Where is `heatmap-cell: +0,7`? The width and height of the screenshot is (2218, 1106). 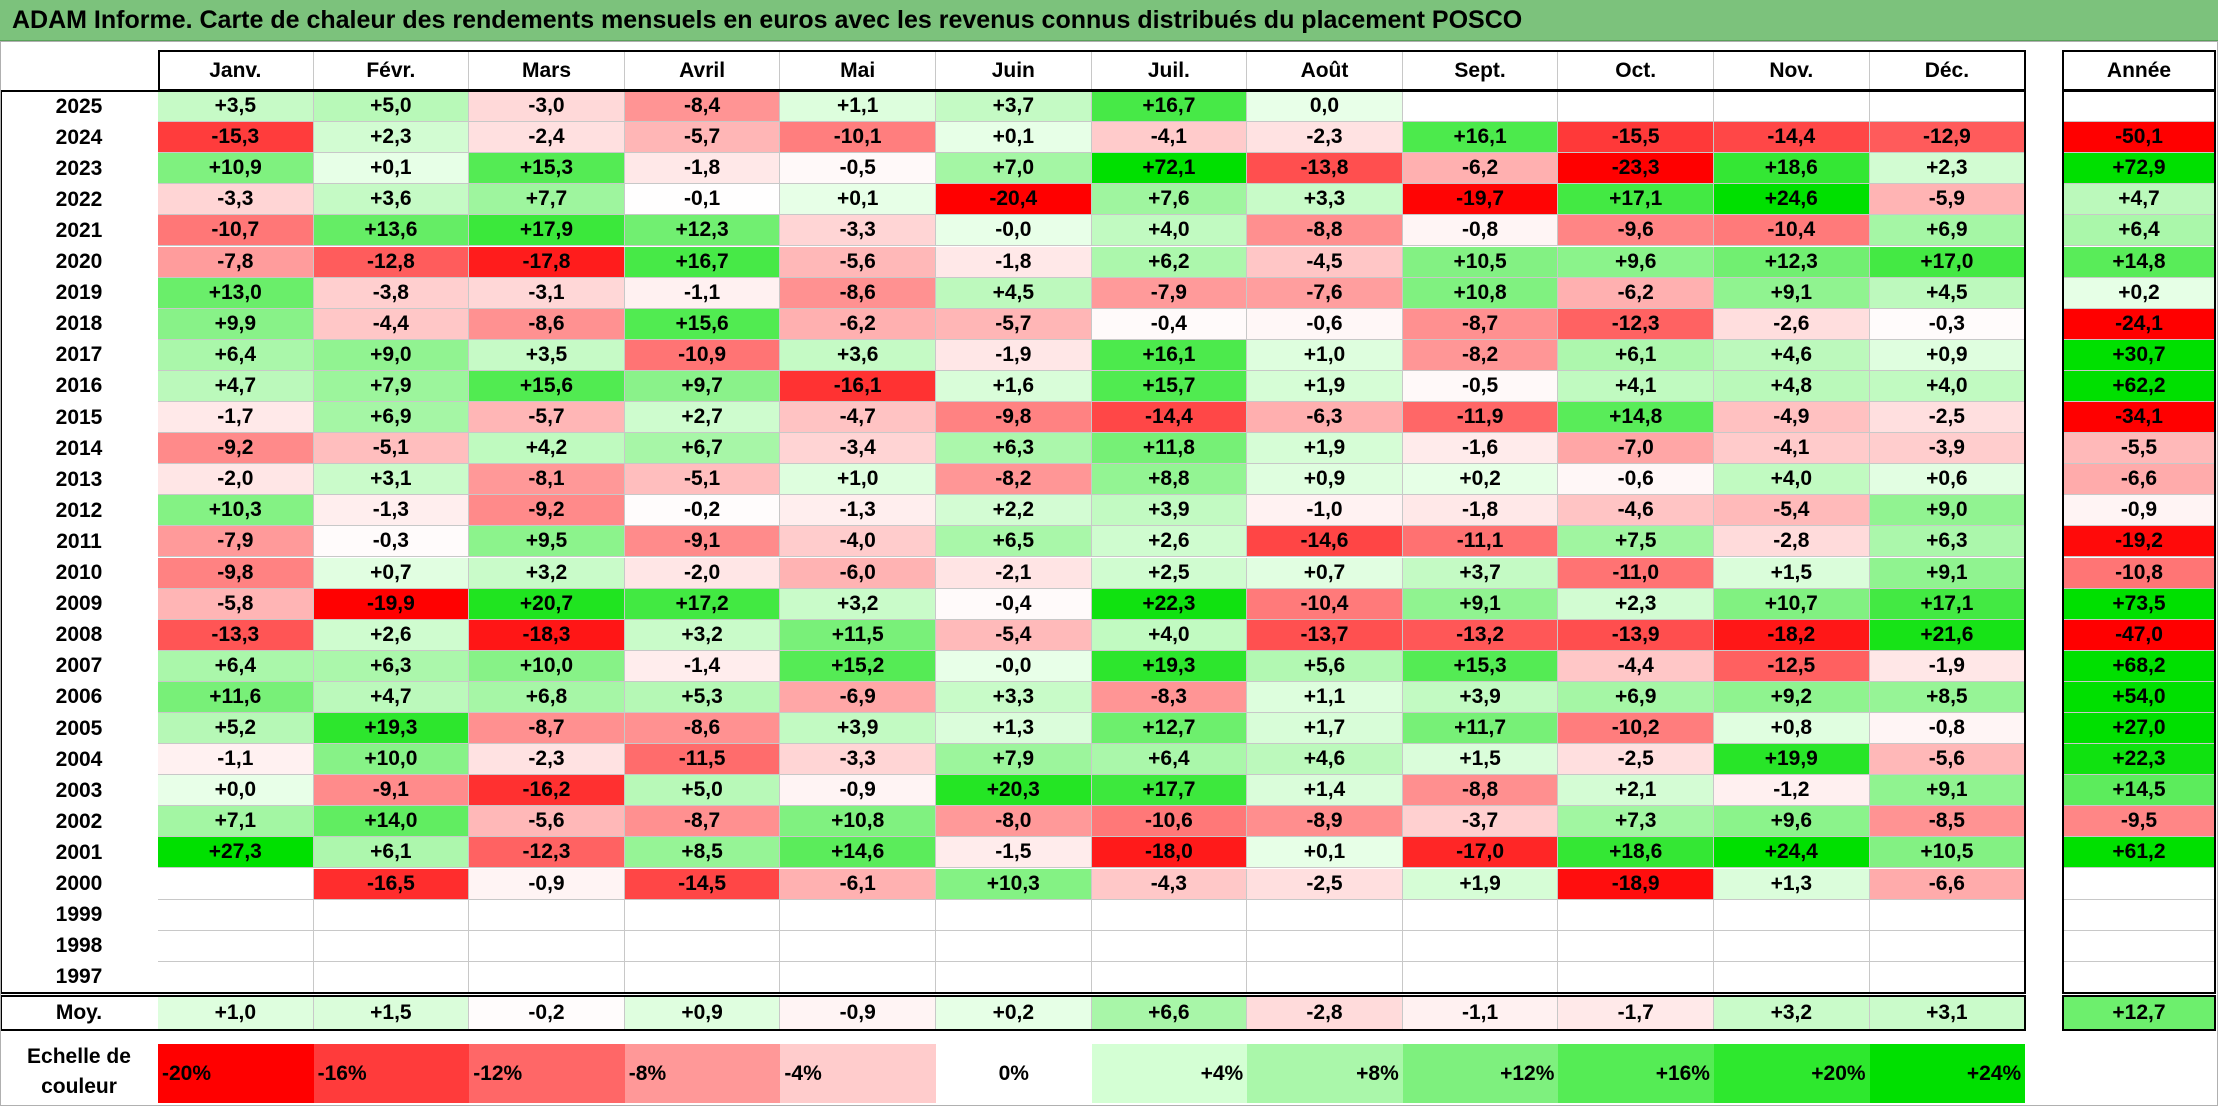
heatmap-cell: +0,7 is located at coordinates (391, 573).